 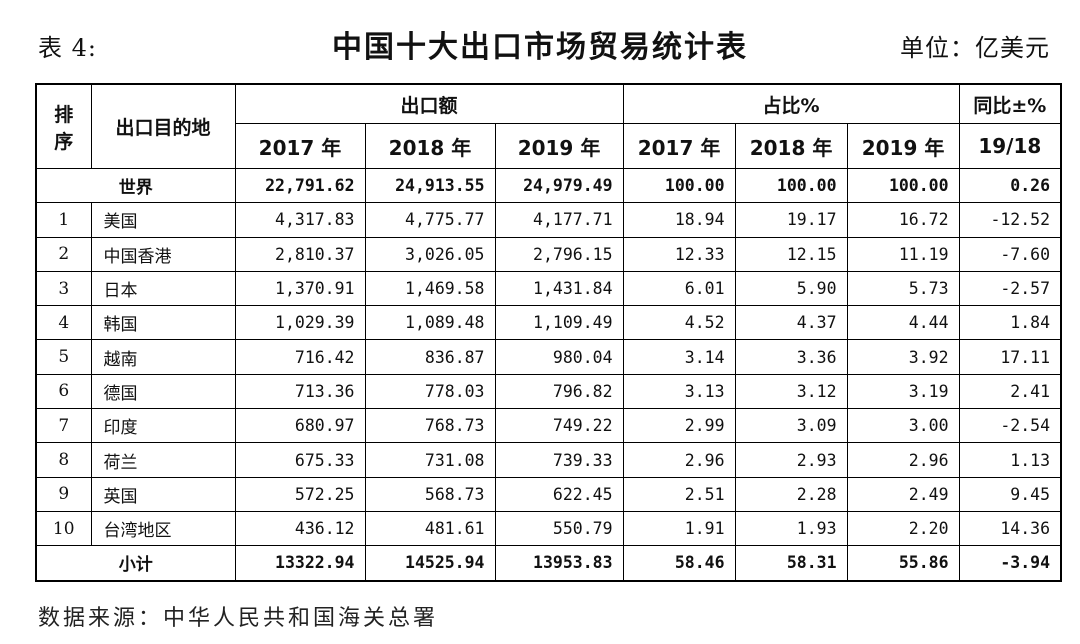 I want to click on rank-cell: 6, so click(x=63, y=391).